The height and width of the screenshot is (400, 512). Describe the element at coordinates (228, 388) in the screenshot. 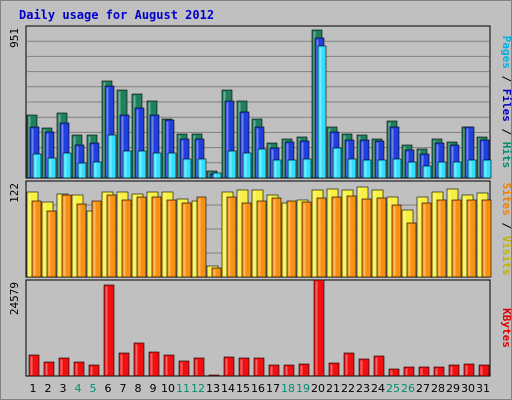

I see `x-tick-label-day-14: 14` at that location.